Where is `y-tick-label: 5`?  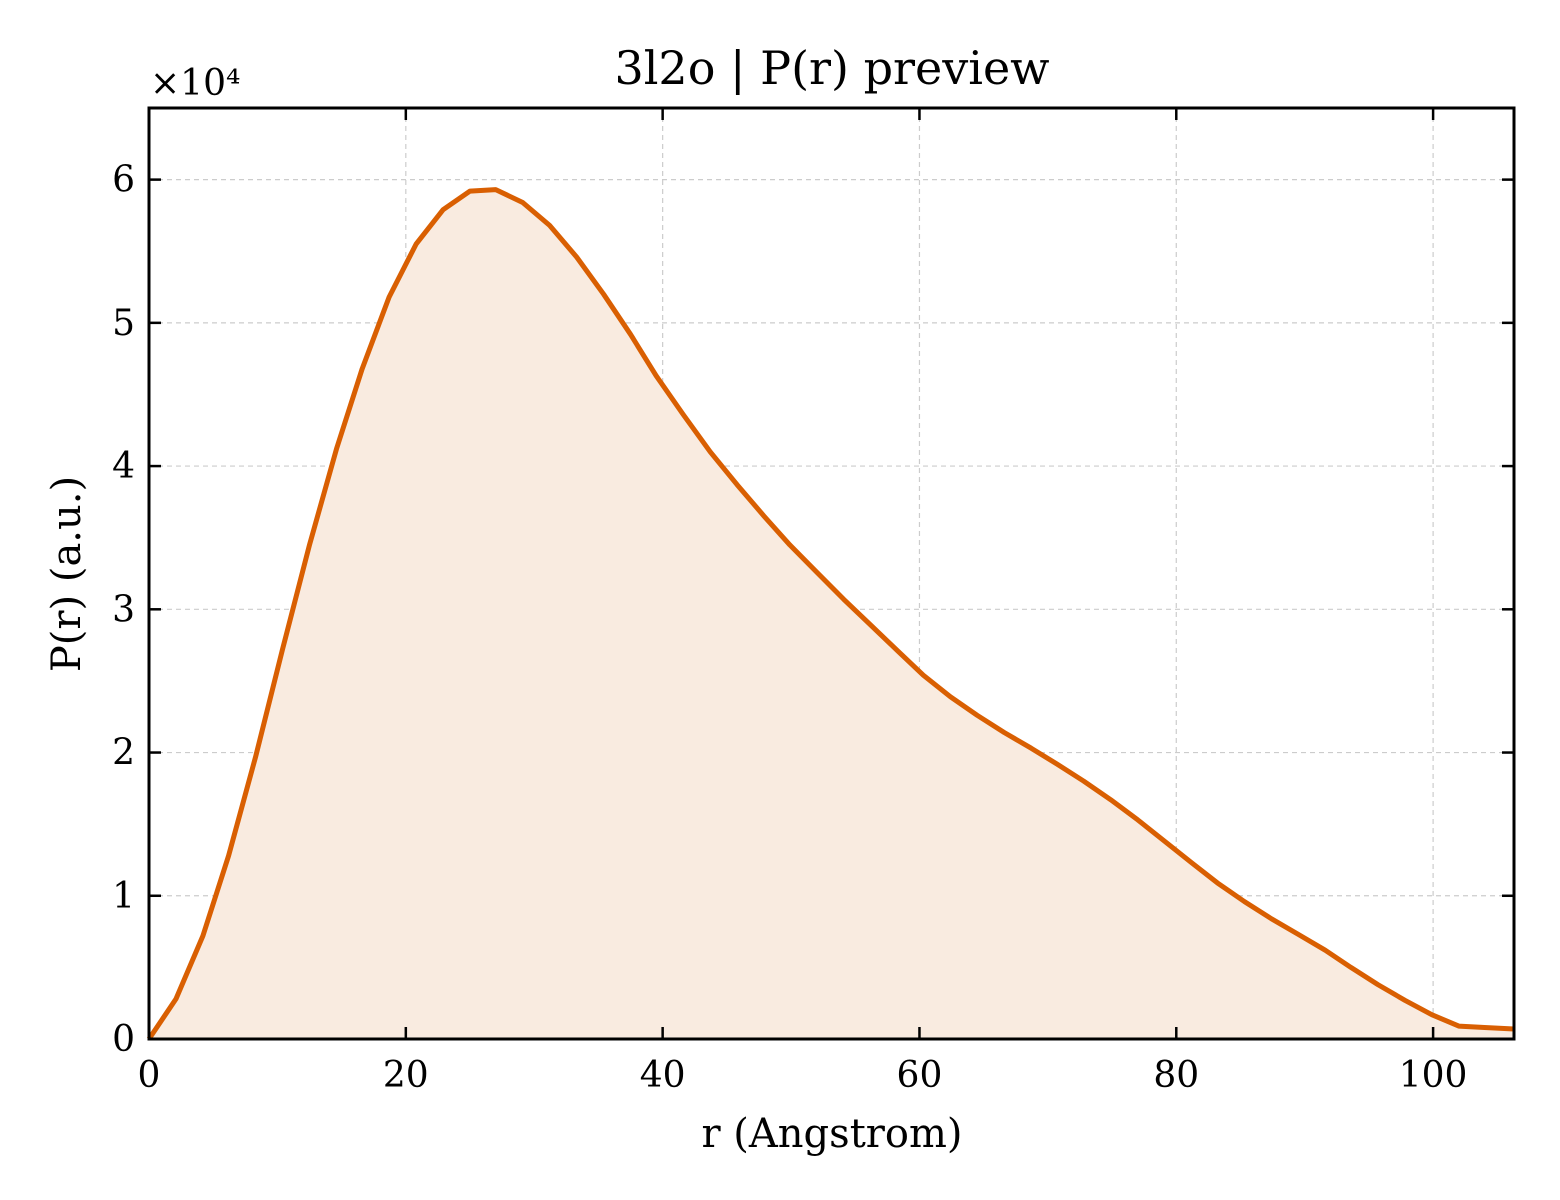 y-tick-label: 5 is located at coordinates (123, 323).